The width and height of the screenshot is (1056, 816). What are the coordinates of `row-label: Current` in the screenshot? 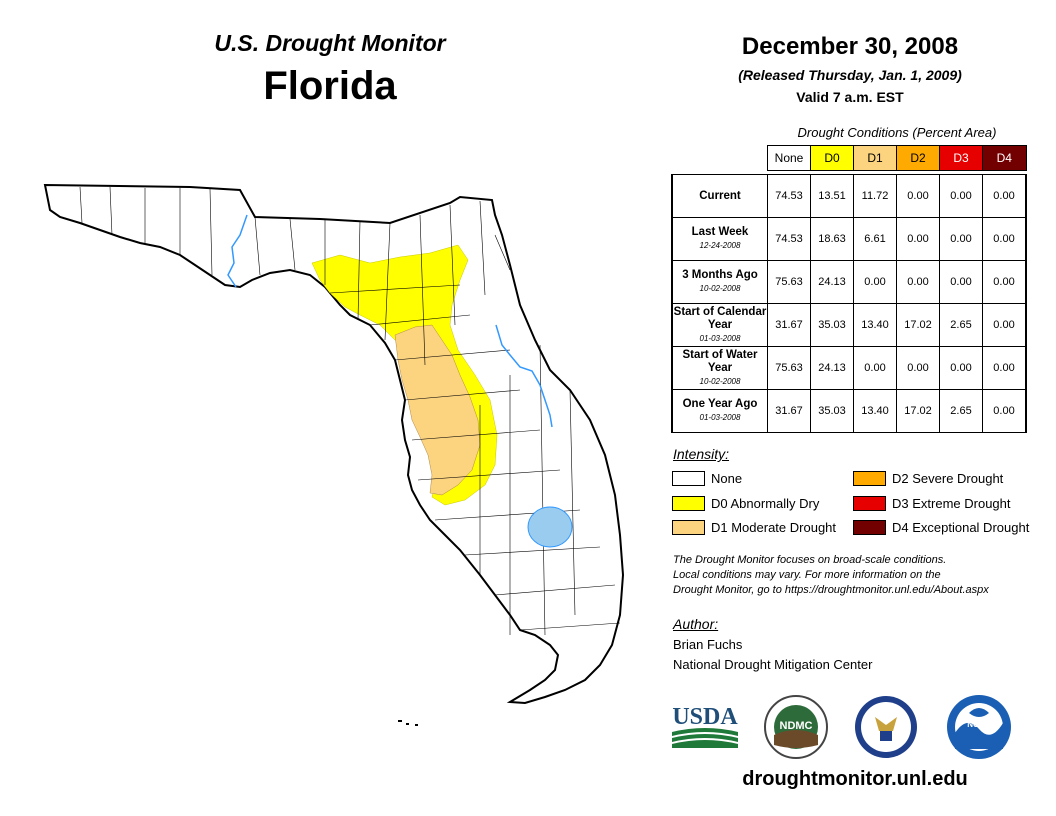 It's located at (719, 196).